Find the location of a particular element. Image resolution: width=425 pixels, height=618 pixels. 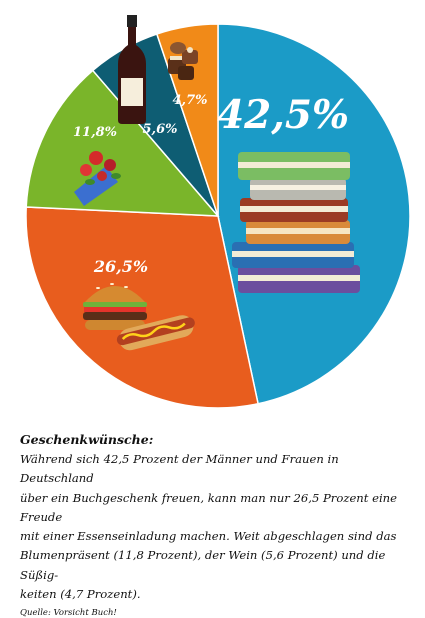

burger-hotdog-icon is located at coordinates (139, 317).